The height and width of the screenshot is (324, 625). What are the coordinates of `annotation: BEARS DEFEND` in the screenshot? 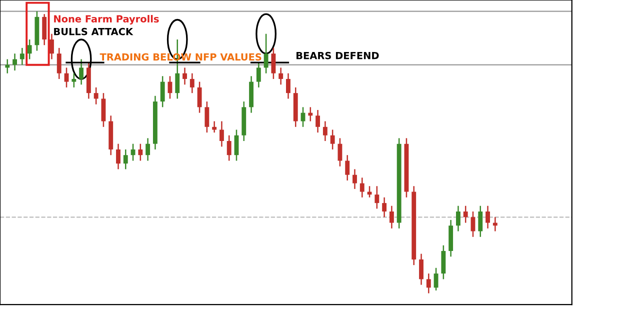 It's located at (337, 56).